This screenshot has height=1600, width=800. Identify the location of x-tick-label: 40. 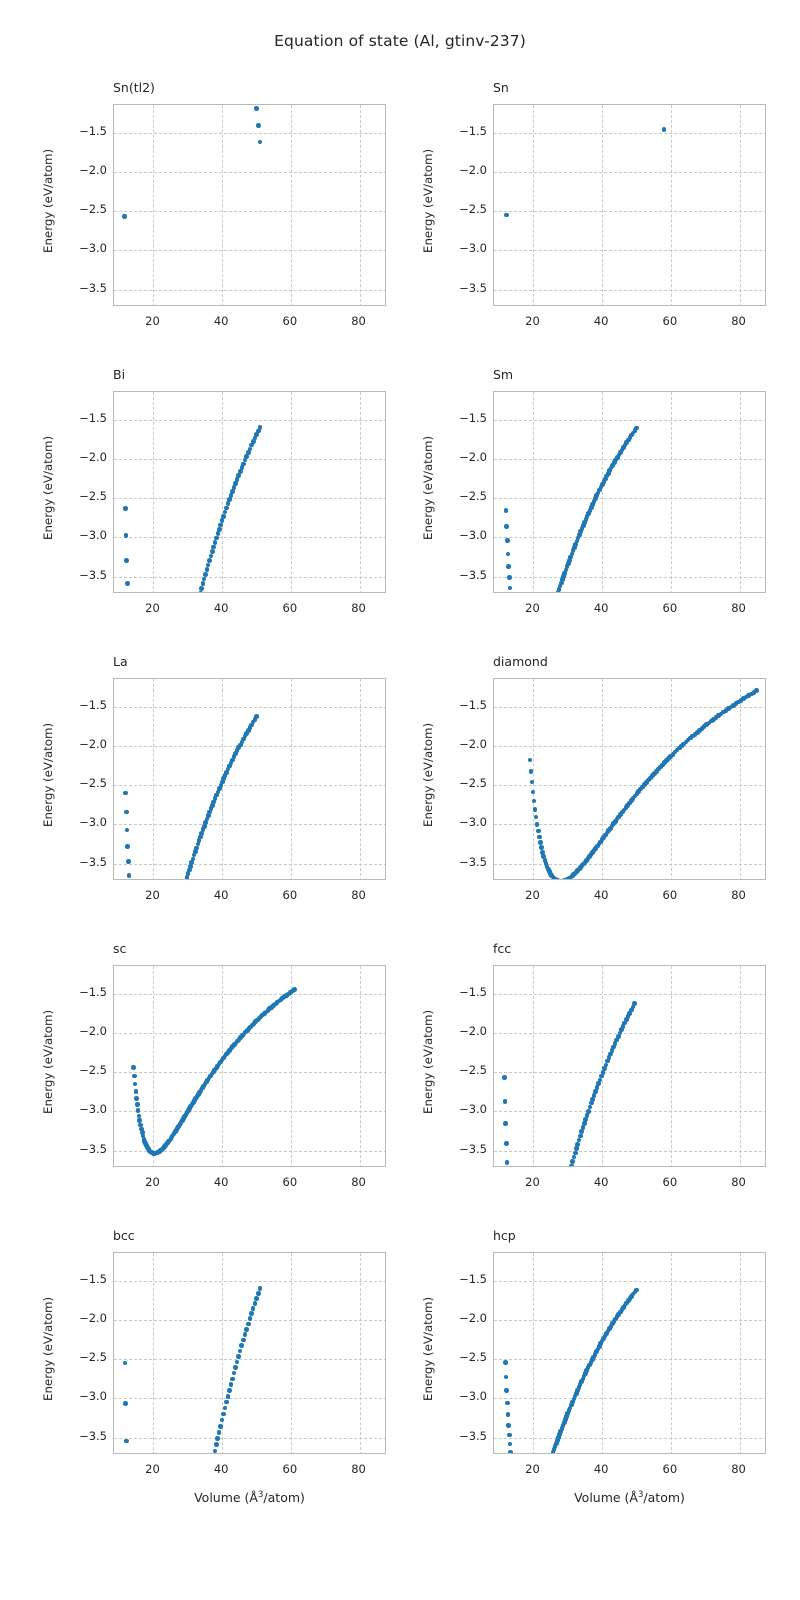
(221, 321).